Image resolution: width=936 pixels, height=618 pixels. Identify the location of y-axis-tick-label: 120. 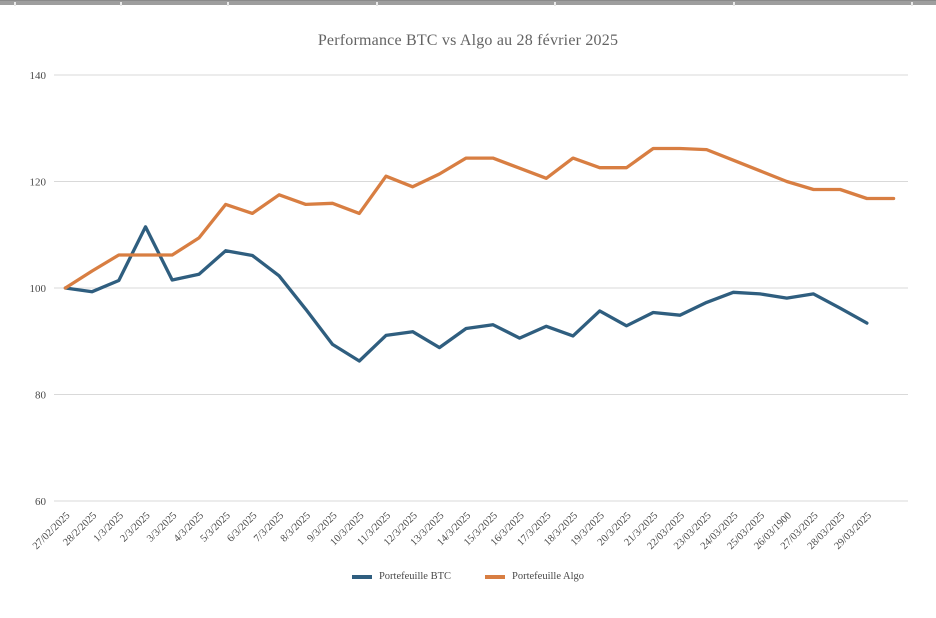
(38, 183).